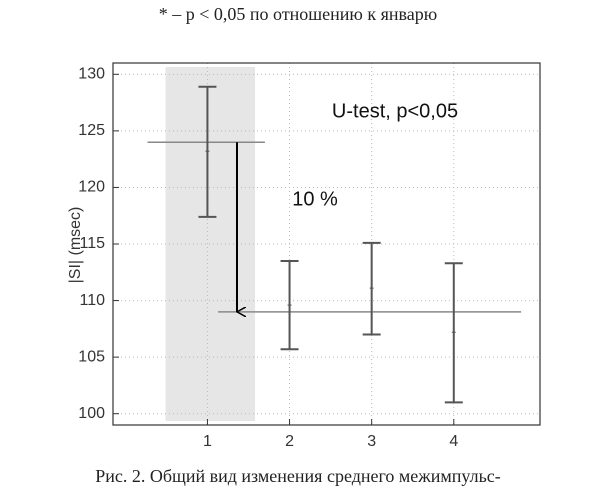 The width and height of the screenshot is (596, 496). What do you see at coordinates (315, 199) in the screenshot?
I see `annotation: 10 %` at bounding box center [315, 199].